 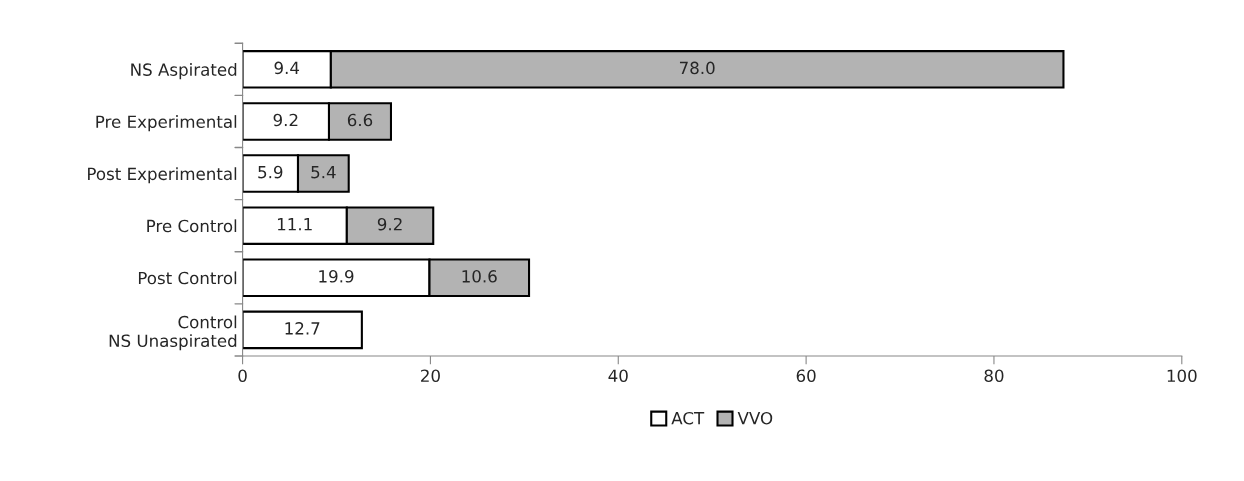 I want to click on data-label: 19.9, so click(x=336, y=276).